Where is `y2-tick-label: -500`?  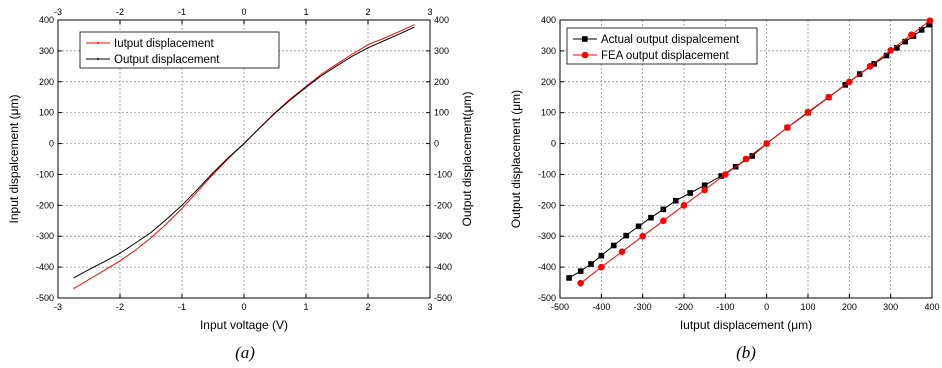 y2-tick-label: -500 is located at coordinates (443, 298).